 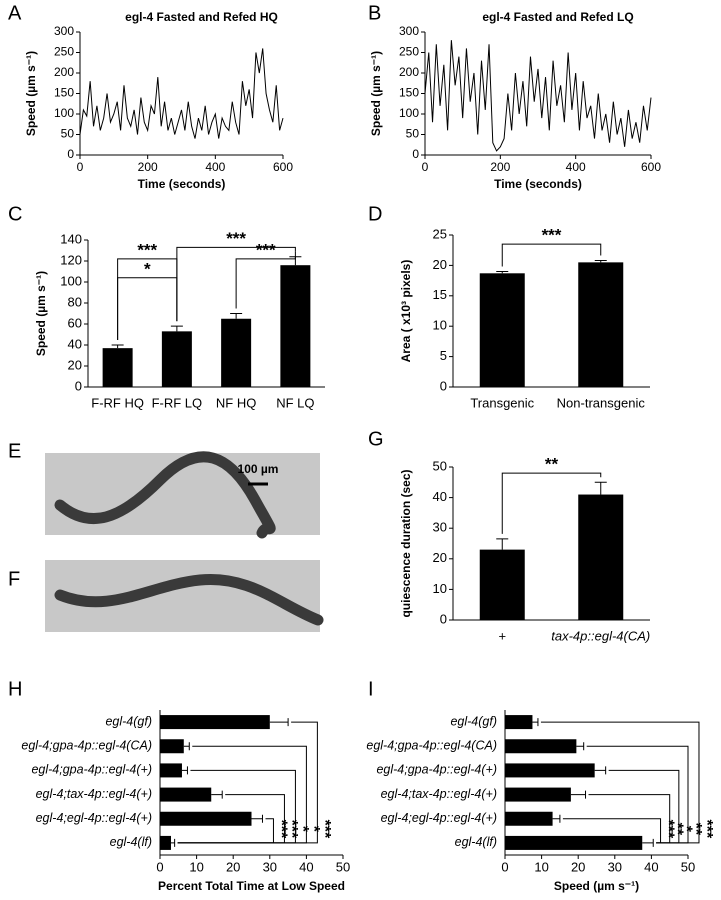 I want to click on x-tick-label: Transgenic, so click(x=502, y=402).